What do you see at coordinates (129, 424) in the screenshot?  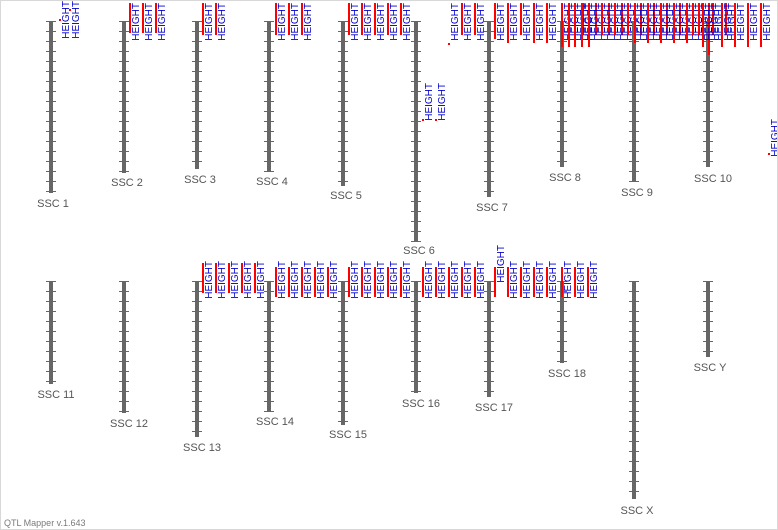 I see `chromosome-label: SSC 12` at bounding box center [129, 424].